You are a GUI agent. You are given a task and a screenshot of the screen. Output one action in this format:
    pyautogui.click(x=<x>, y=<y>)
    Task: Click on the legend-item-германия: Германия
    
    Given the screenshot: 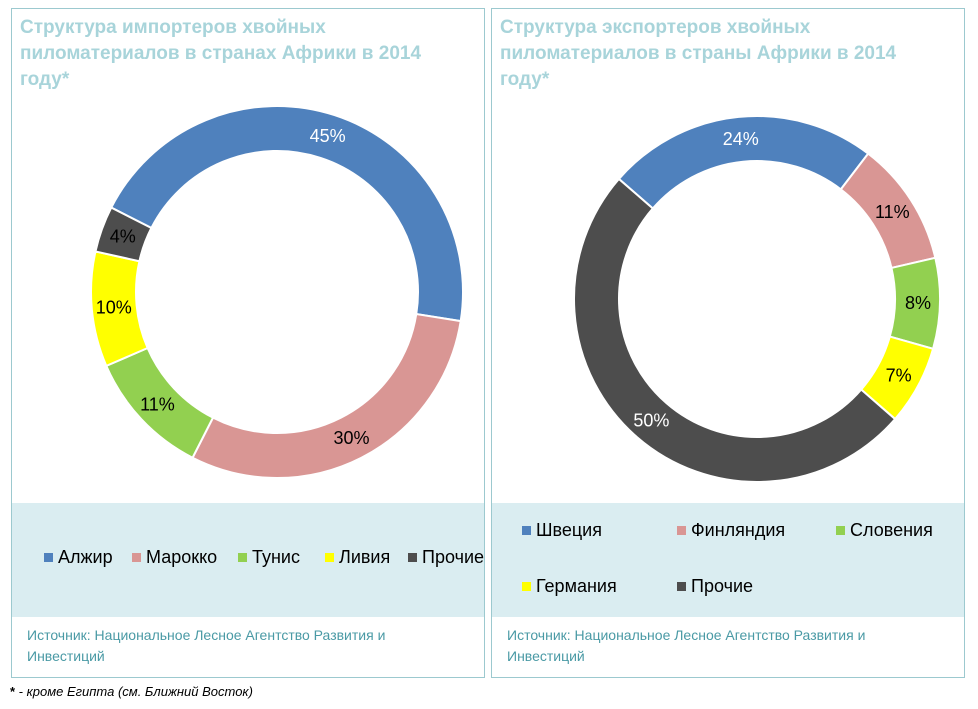 What is the action you would take?
    pyautogui.click(x=569, y=586)
    